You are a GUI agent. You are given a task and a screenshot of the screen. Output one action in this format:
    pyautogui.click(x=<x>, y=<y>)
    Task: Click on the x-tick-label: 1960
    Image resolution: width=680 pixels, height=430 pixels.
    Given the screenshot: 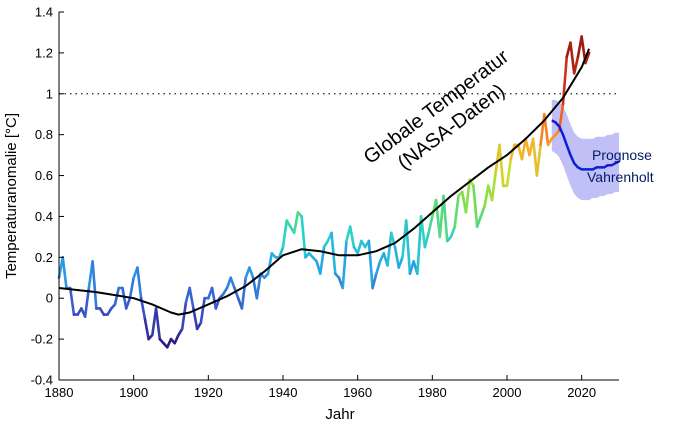 What is the action you would take?
    pyautogui.click(x=357, y=392)
    